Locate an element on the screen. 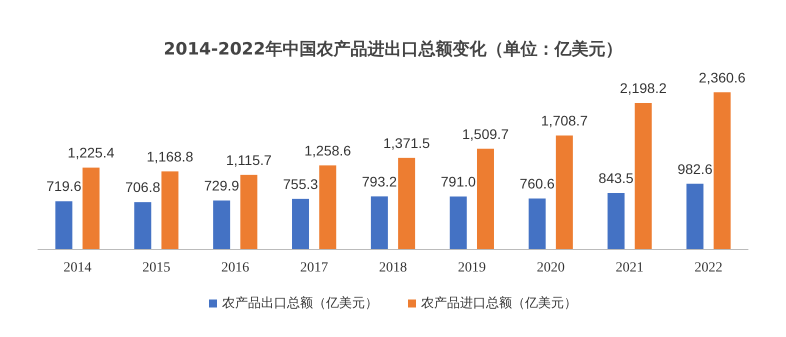 Image resolution: width=786 pixels, height=337 pixels. data-label: 755.3 is located at coordinates (300, 184).